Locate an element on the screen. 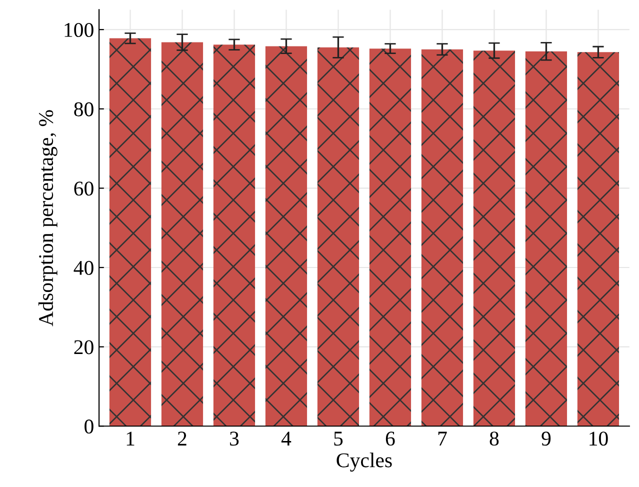  x-tick-label: 9 is located at coordinates (546, 439).